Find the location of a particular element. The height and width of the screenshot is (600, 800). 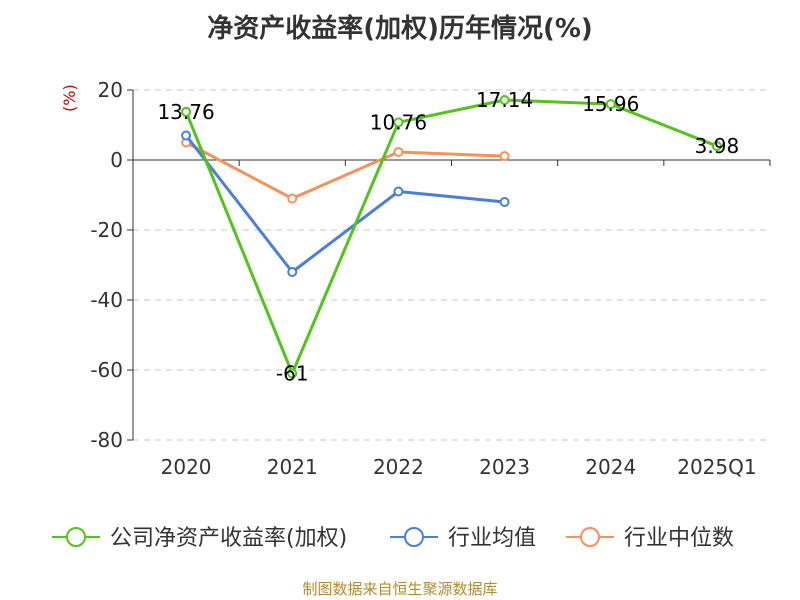

chart-title: 净资产收益率(加权)历年情况(%) is located at coordinates (400, 29).